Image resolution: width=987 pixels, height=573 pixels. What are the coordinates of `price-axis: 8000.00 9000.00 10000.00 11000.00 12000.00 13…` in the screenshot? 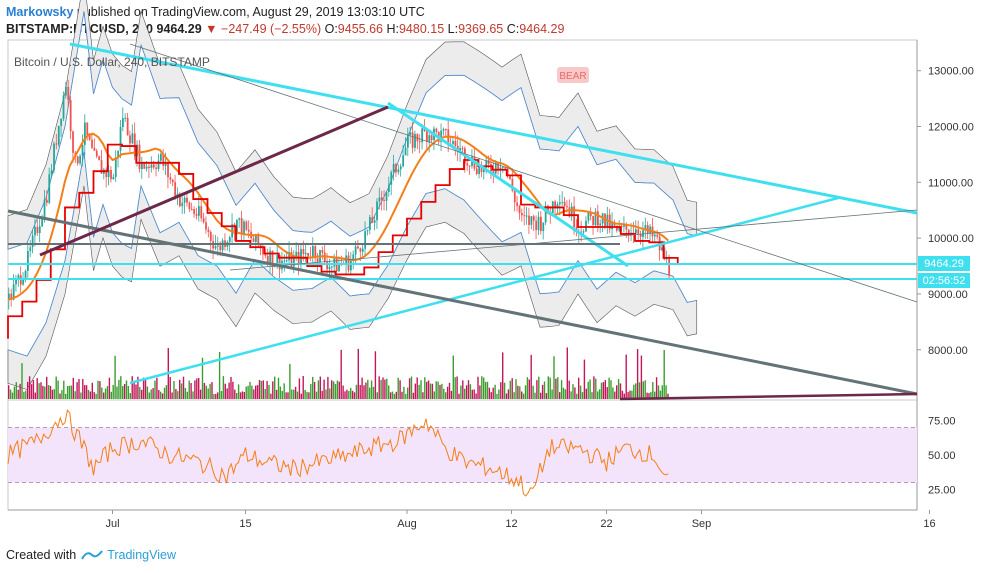 It's located at (945, 211).